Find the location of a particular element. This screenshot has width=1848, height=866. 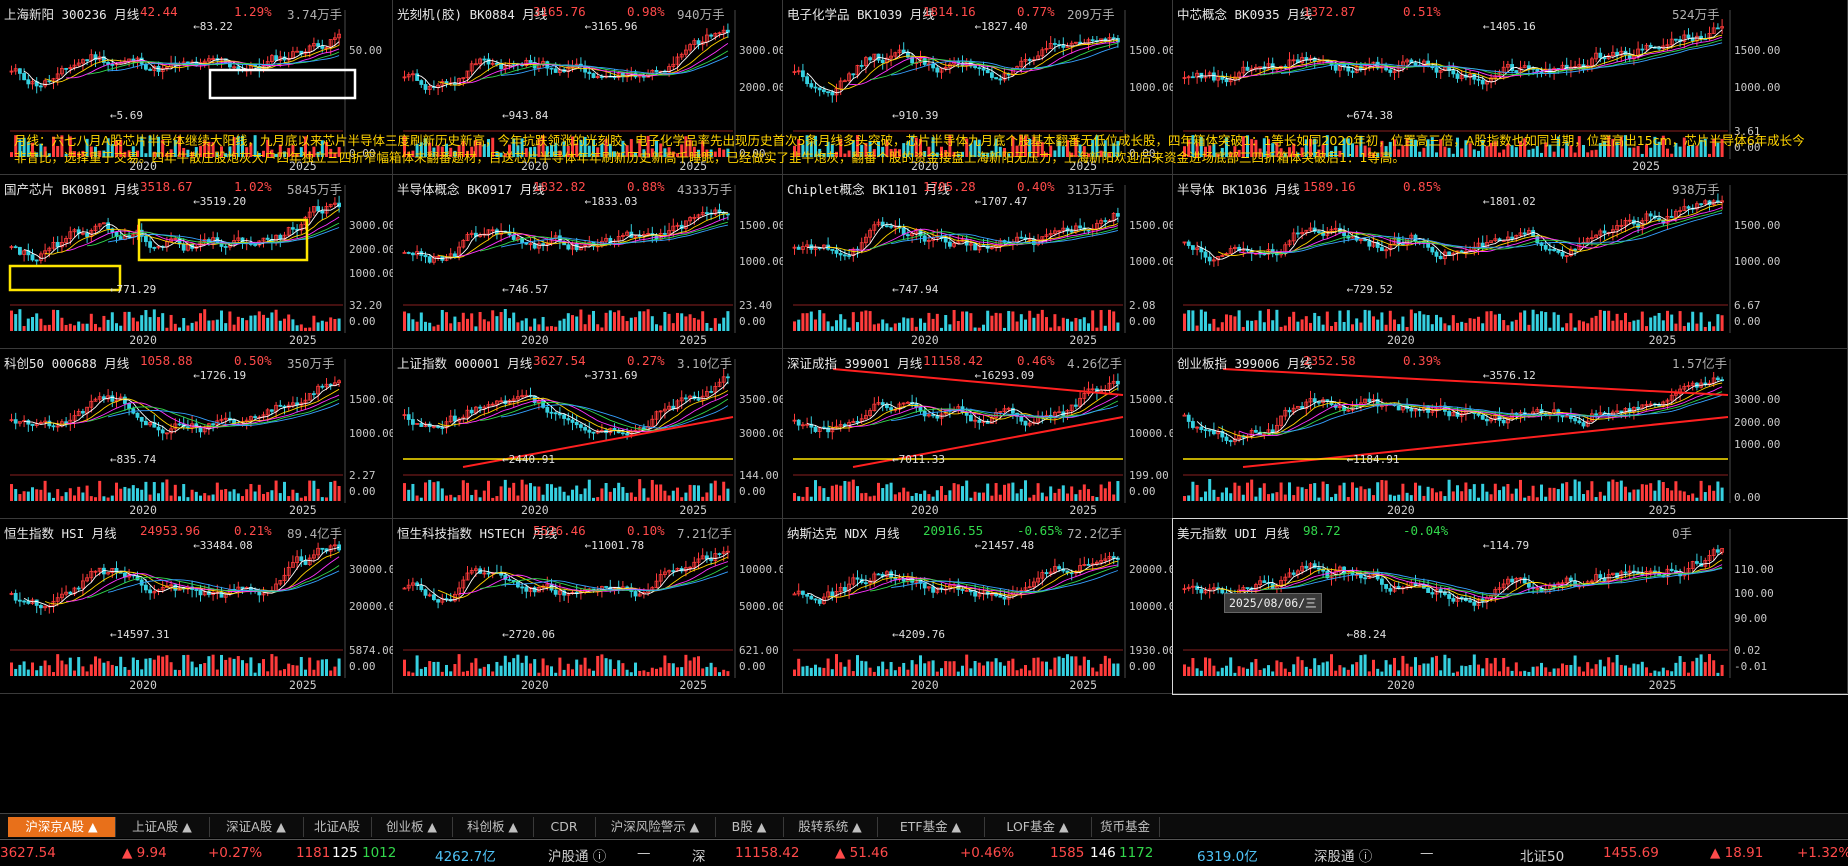

market-tab: B股 ▲ is located at coordinates (749, 827).